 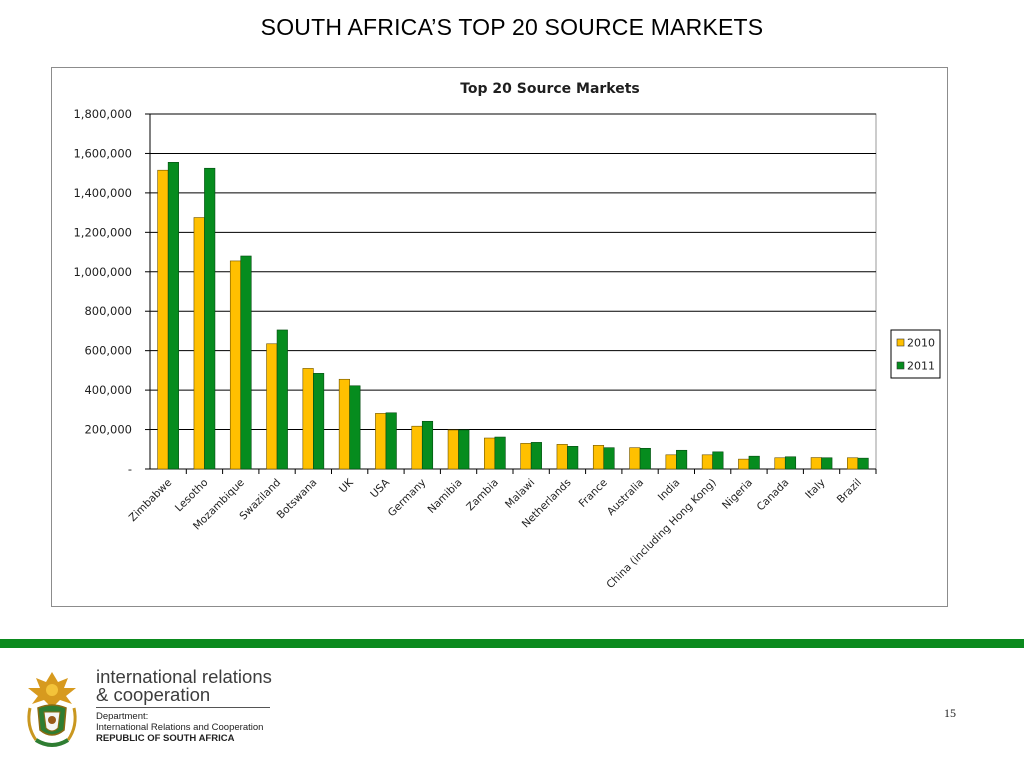 What do you see at coordinates (900, 342) in the screenshot?
I see `legend-swatch-2010` at bounding box center [900, 342].